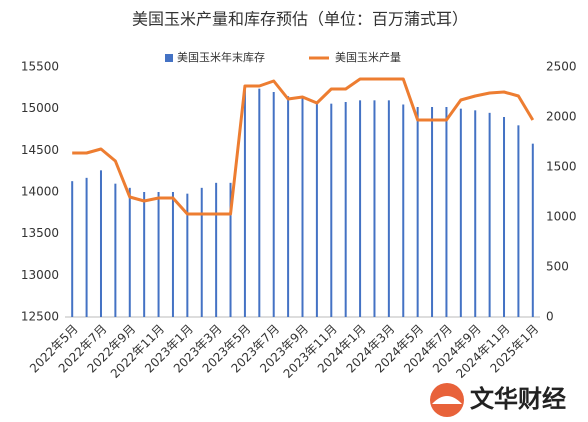 The height and width of the screenshot is (422, 588). I want to click on y2-tick-label: 2000, so click(561, 117).